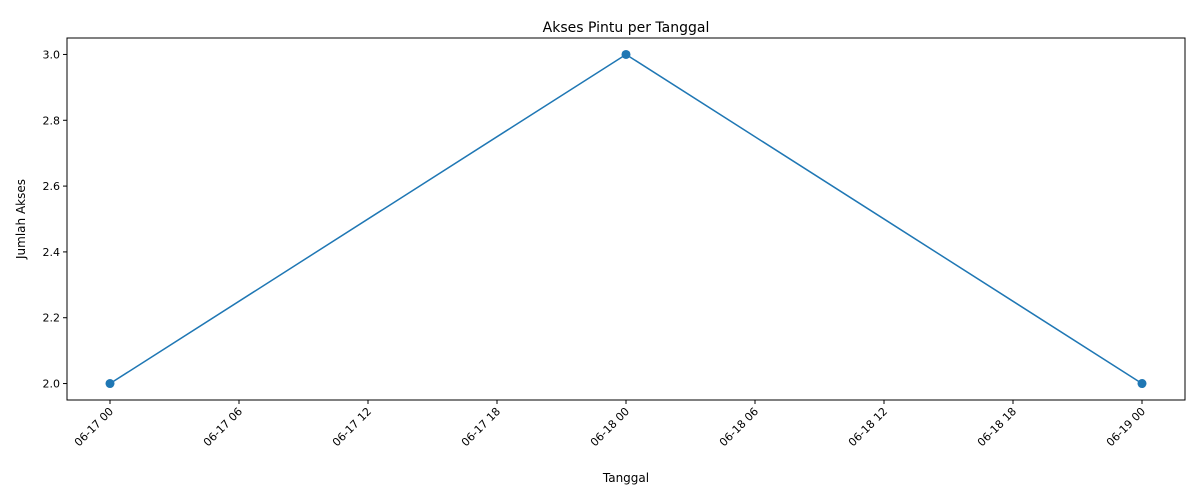 The height and width of the screenshot is (500, 1200). I want to click on y-axis: 2.0 2.2 2.4 2.6 2.8 3.0, so click(55, 219).